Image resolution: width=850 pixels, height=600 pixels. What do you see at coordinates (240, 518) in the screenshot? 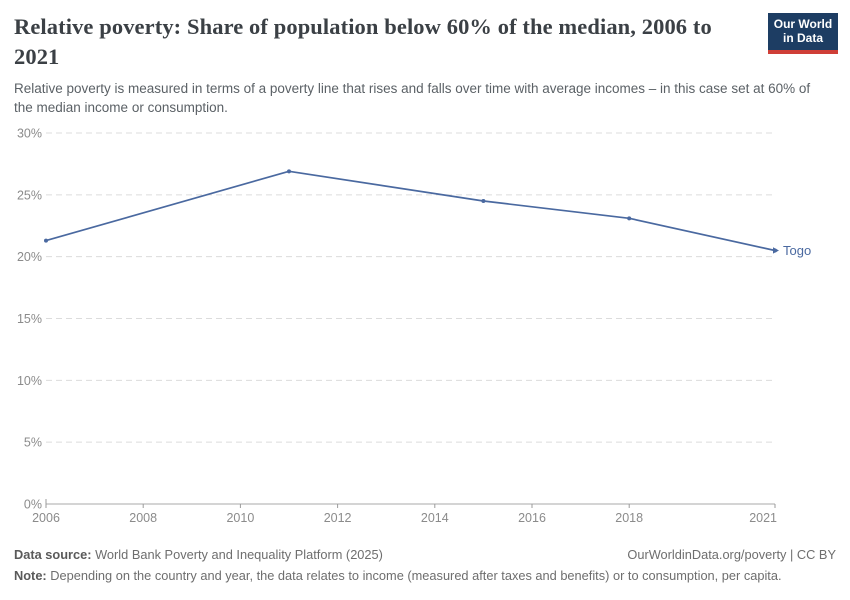
I see `x-tick-label: 2010` at bounding box center [240, 518].